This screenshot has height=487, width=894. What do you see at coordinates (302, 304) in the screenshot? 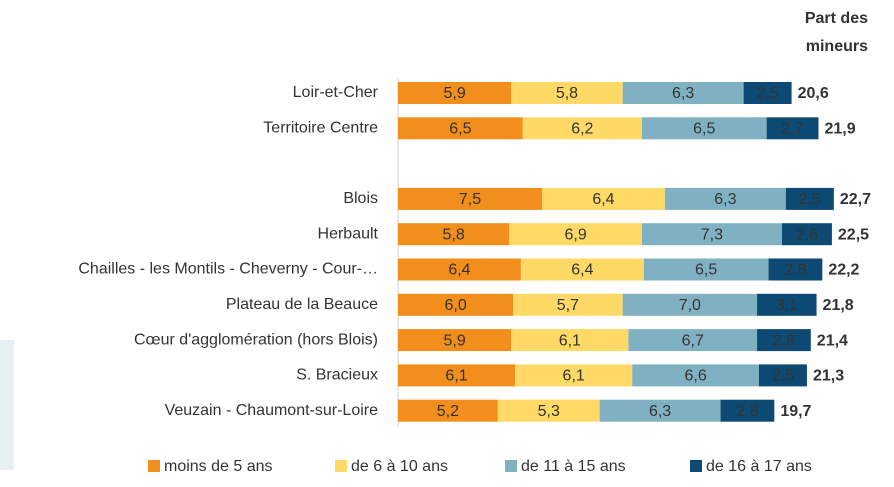
I see `category-label: Plateau de la Beauce` at bounding box center [302, 304].